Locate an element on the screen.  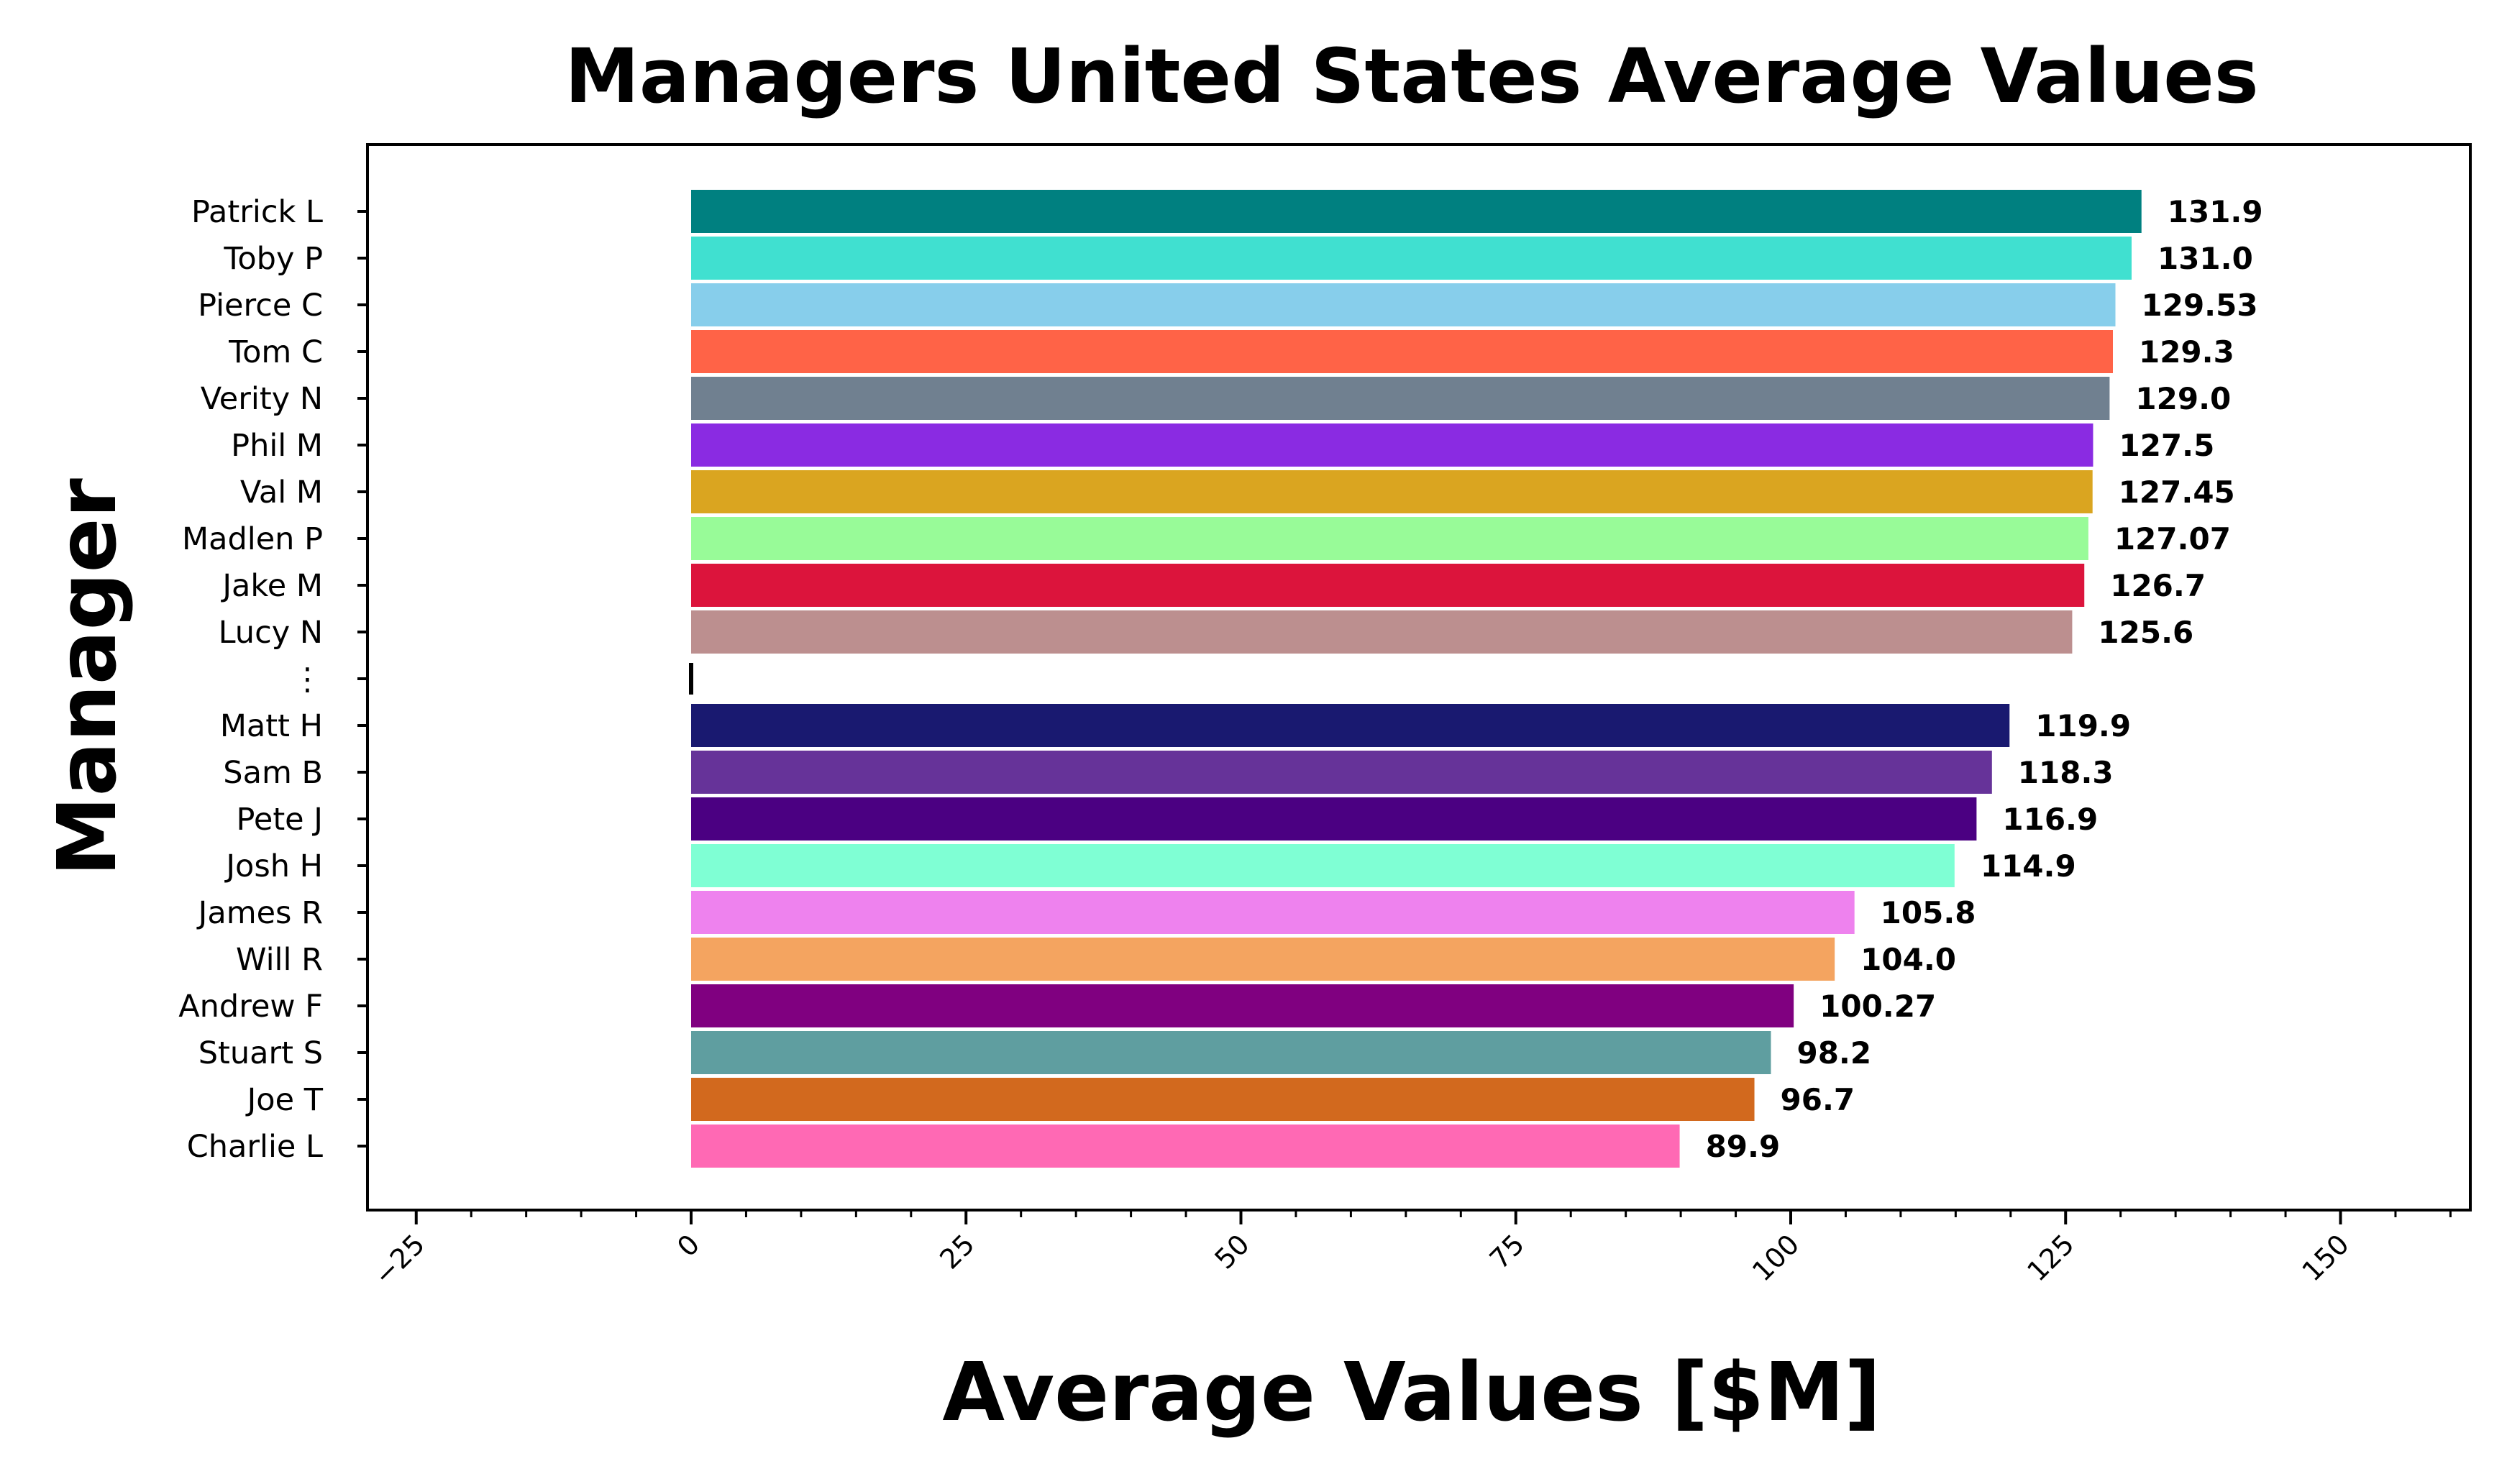
data-label: 129.0 is located at coordinates (2183, 398).